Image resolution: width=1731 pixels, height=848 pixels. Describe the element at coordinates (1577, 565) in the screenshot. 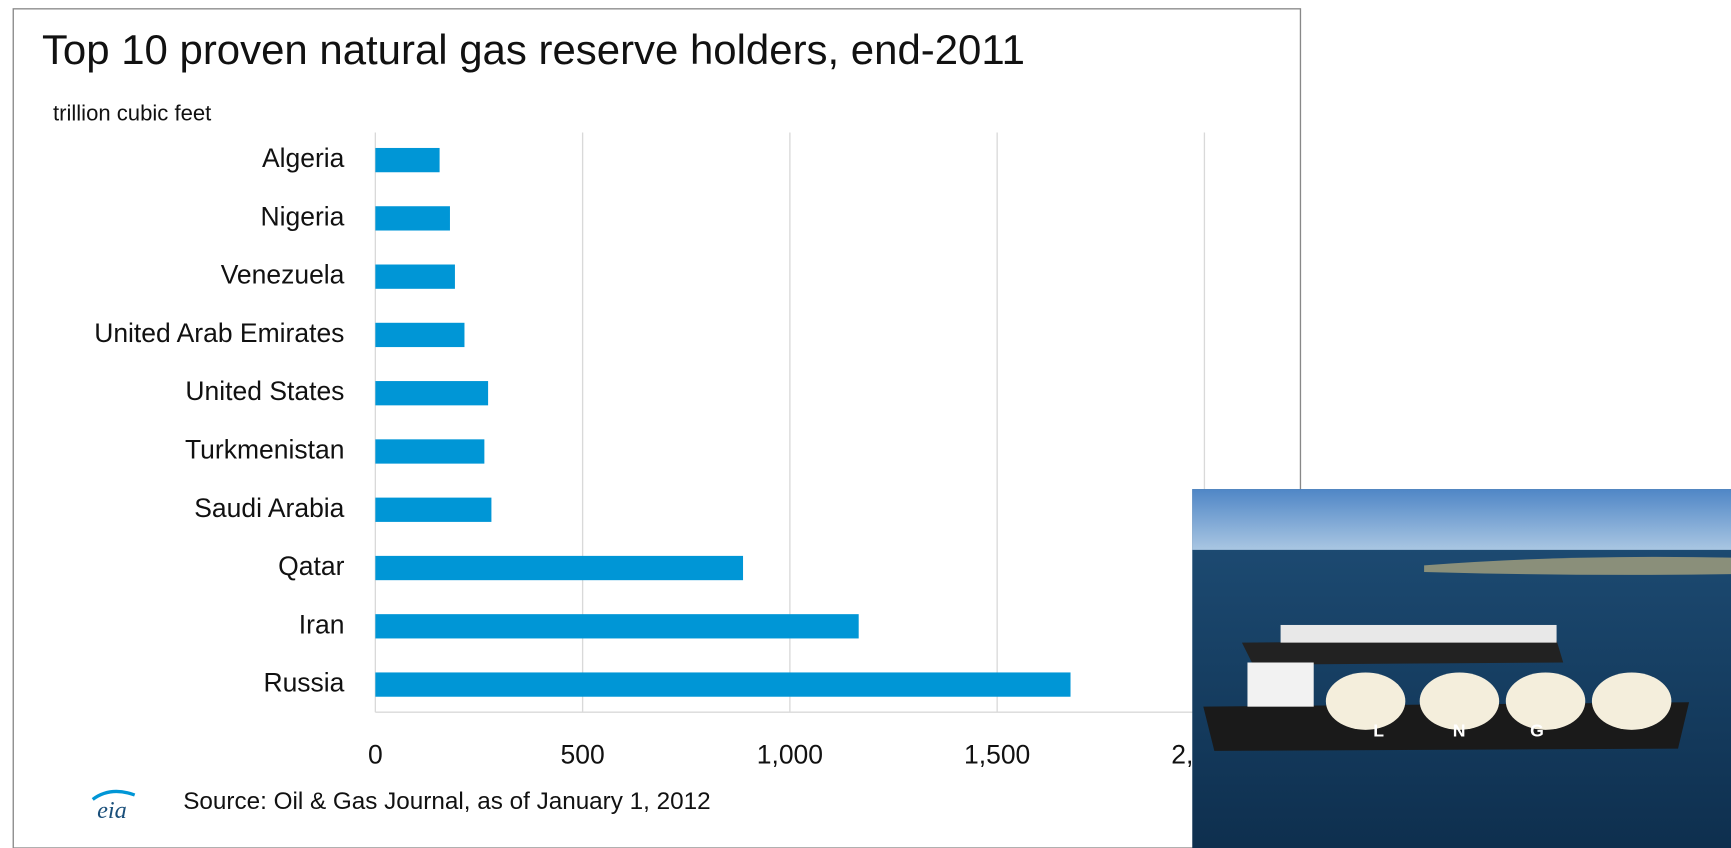

I see `photo-shore` at that location.